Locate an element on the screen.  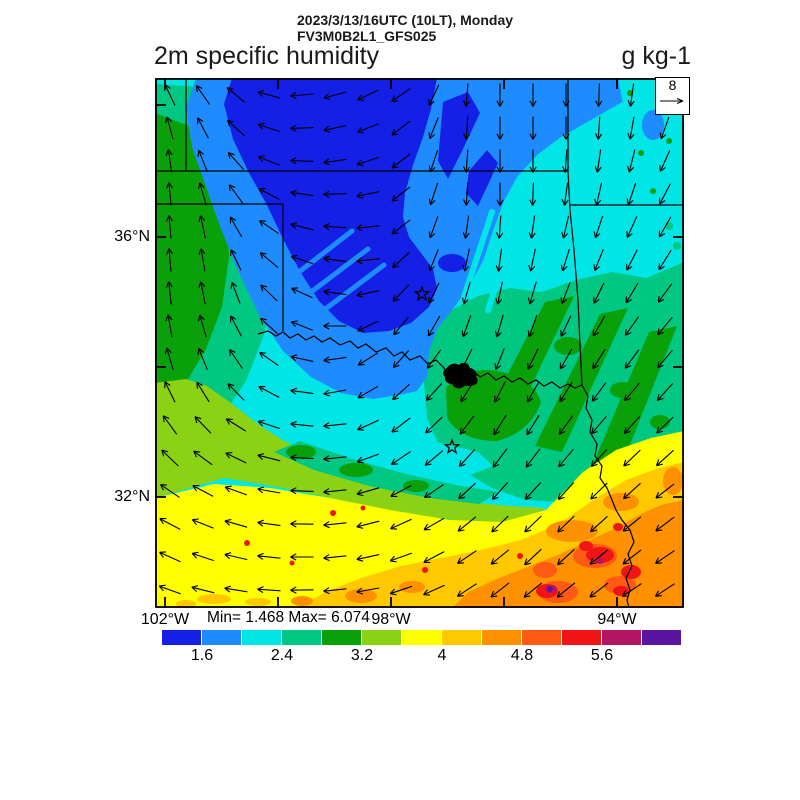
humidity-blob-purple is located at coordinates (550, 589).